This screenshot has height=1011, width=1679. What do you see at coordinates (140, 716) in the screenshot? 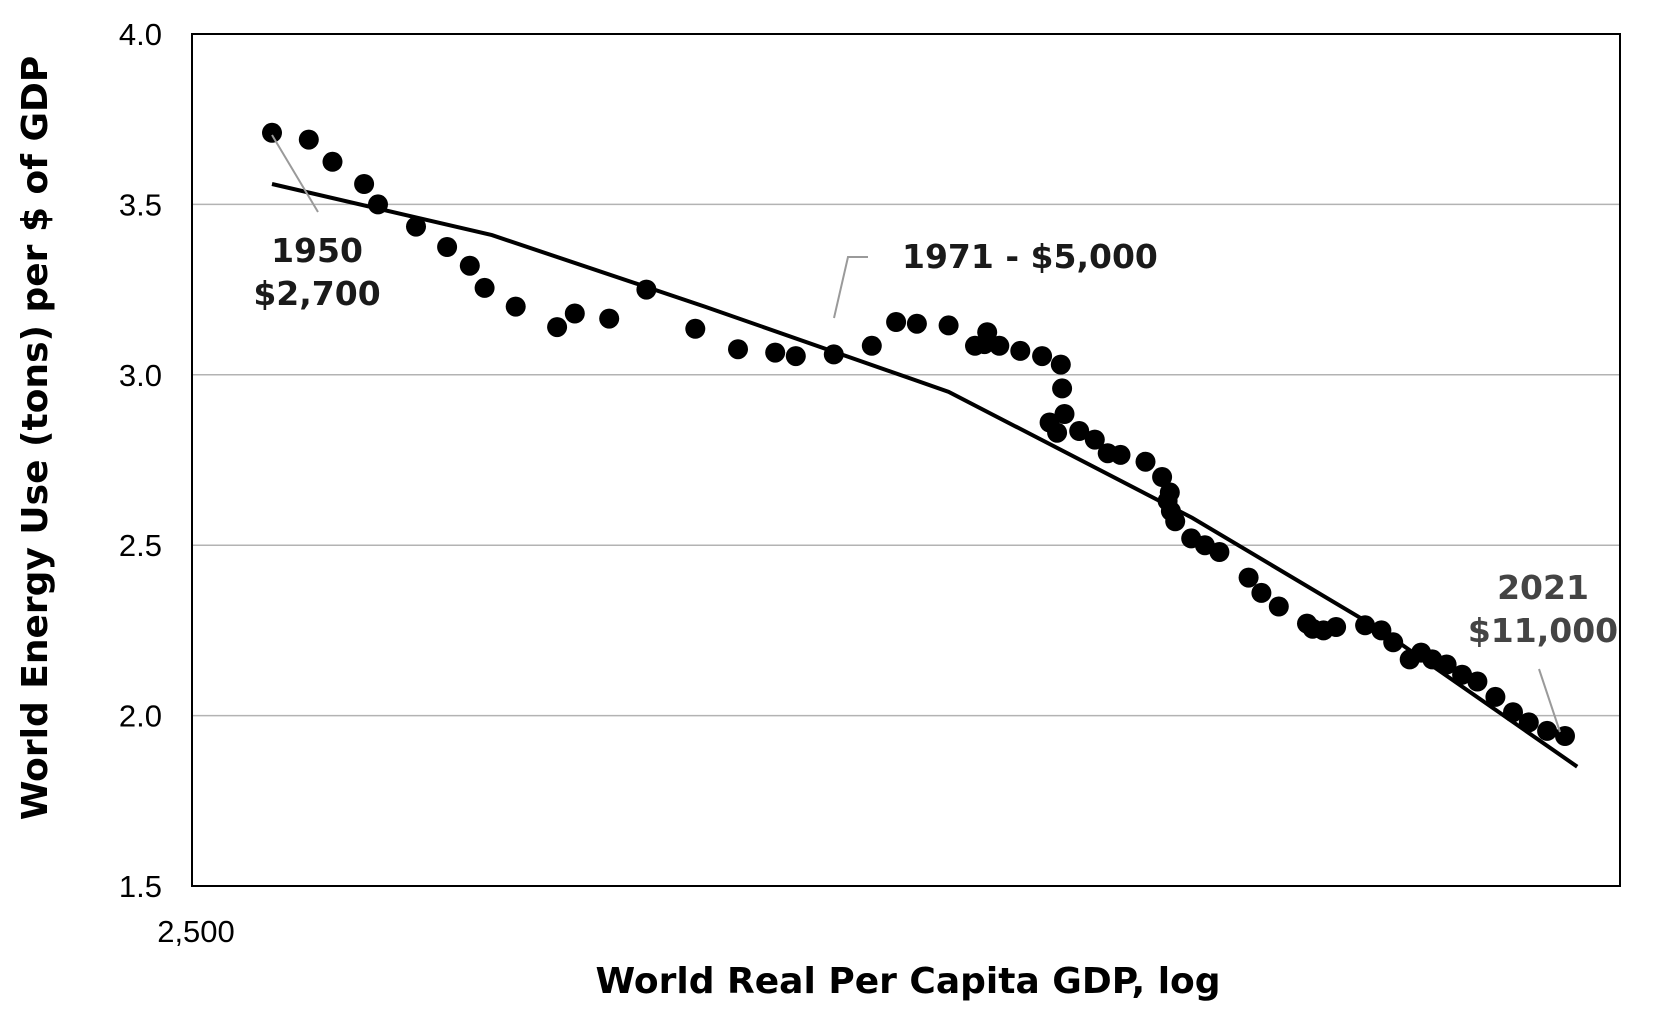
I see `y-tick-label: 2.0` at bounding box center [140, 716].